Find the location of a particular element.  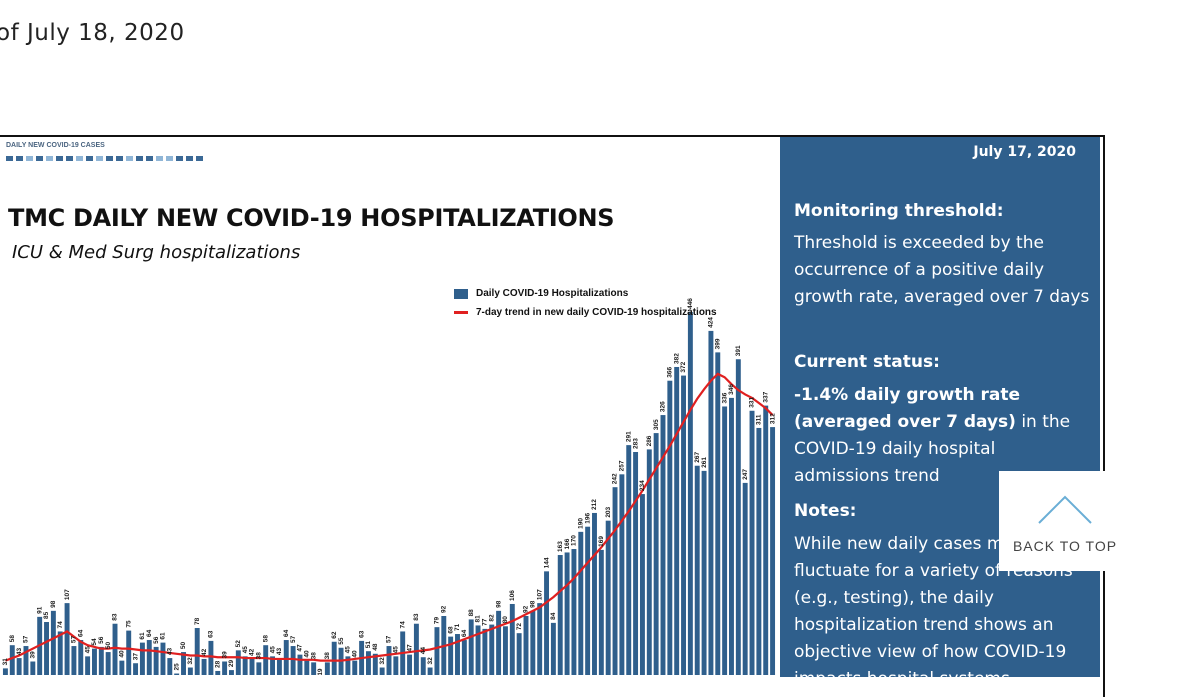

data-label-75: 72 is located at coordinates (519, 627).